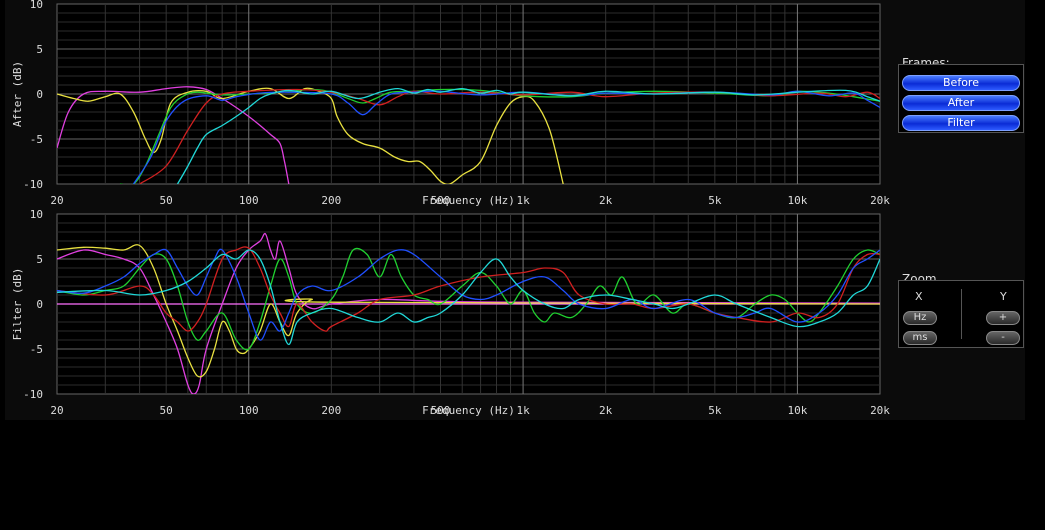 This screenshot has width=1045, height=530. What do you see at coordinates (961, 123) in the screenshot?
I see `filter-button: Filter` at bounding box center [961, 123].